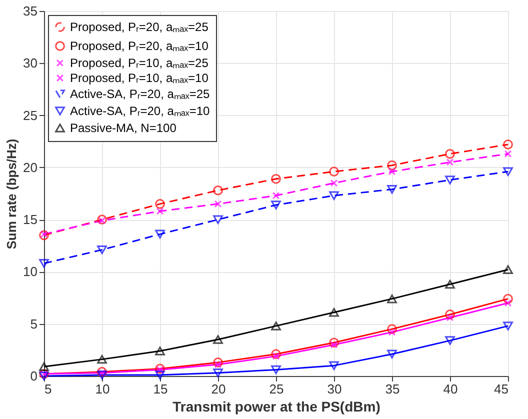 This screenshot has width=528, height=419. What do you see at coordinates (102, 389) in the screenshot?
I see `x-tick-label: 10` at bounding box center [102, 389].